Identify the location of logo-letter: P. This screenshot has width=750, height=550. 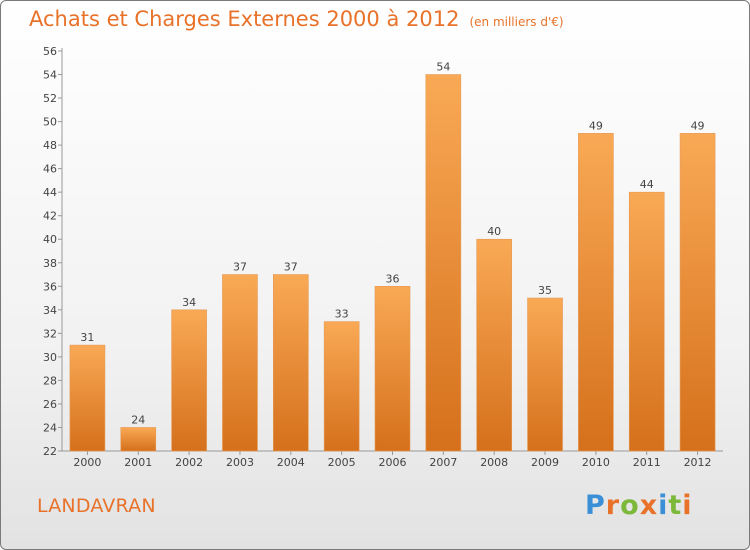
(595, 505).